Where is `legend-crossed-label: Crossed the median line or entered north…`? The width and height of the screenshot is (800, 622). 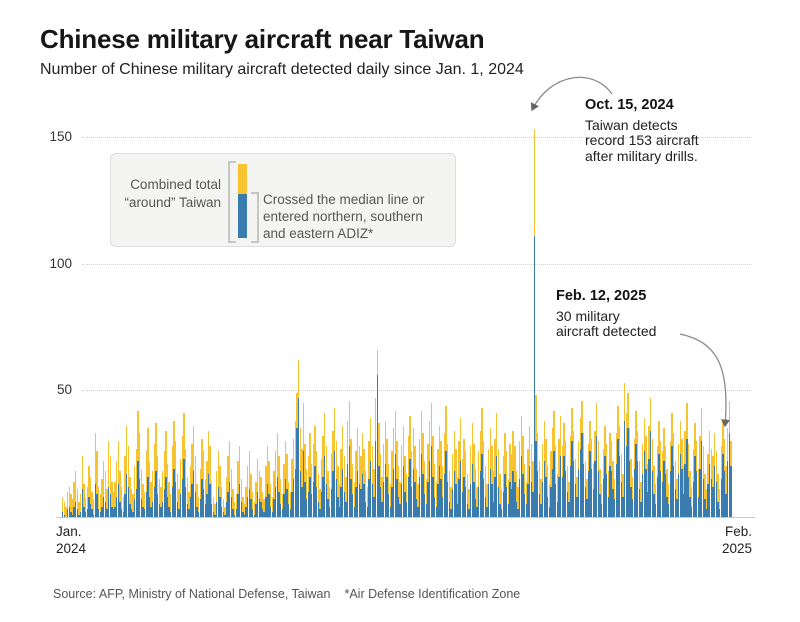 legend-crossed-label: Crossed the median line or entered north… is located at coordinates (368, 216).